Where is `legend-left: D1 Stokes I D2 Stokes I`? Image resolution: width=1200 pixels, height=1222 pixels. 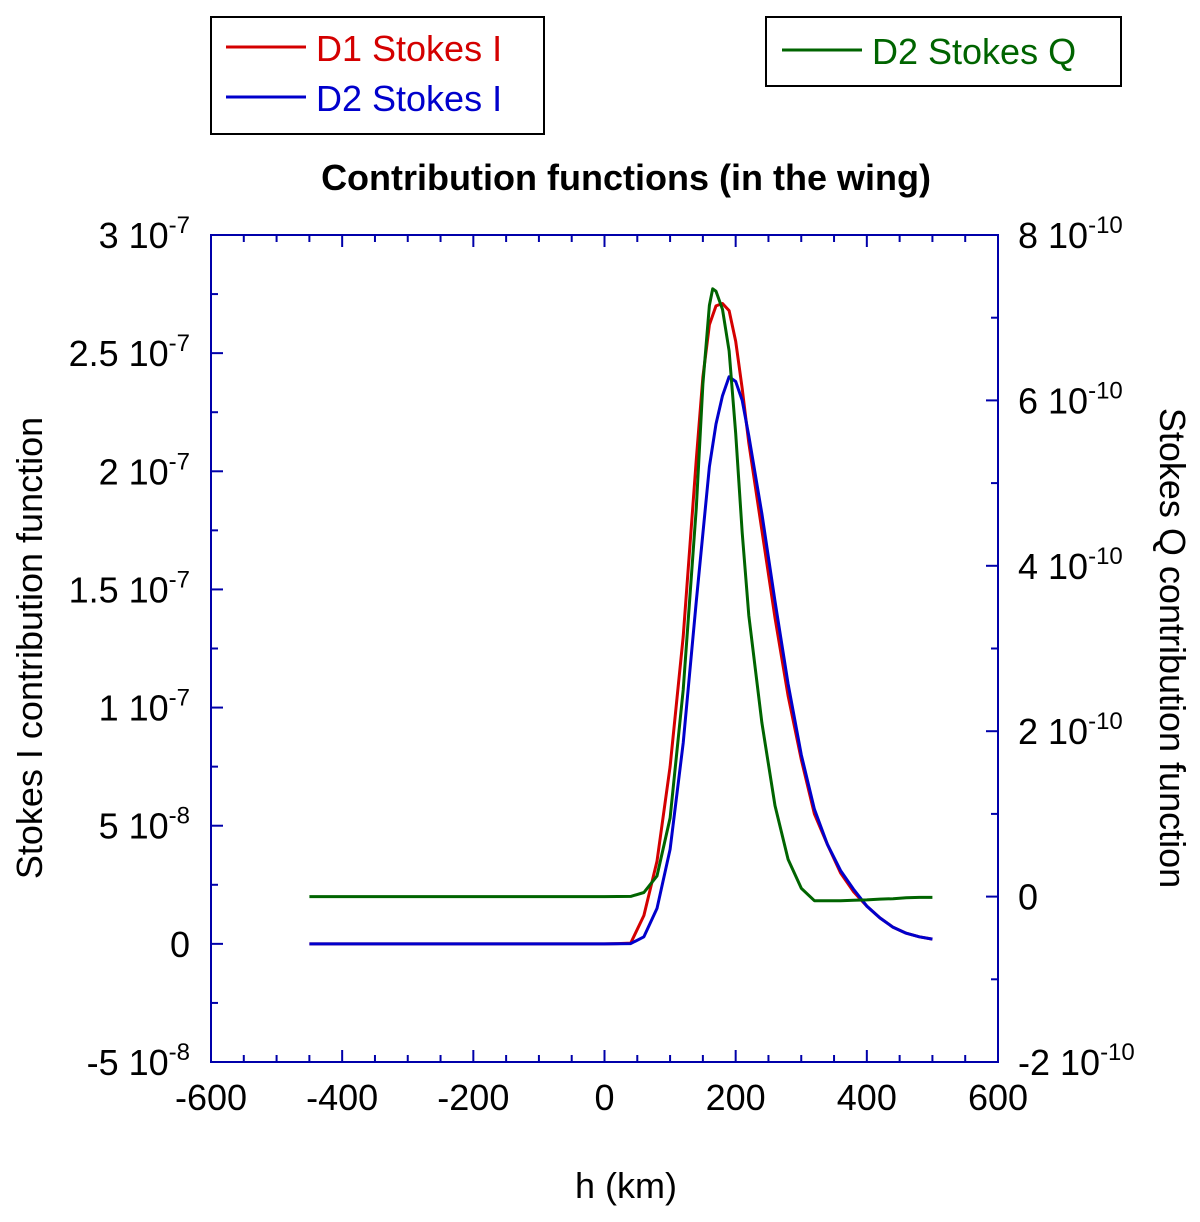
legend-left: D1 Stokes I D2 Stokes I is located at coordinates (377, 75).